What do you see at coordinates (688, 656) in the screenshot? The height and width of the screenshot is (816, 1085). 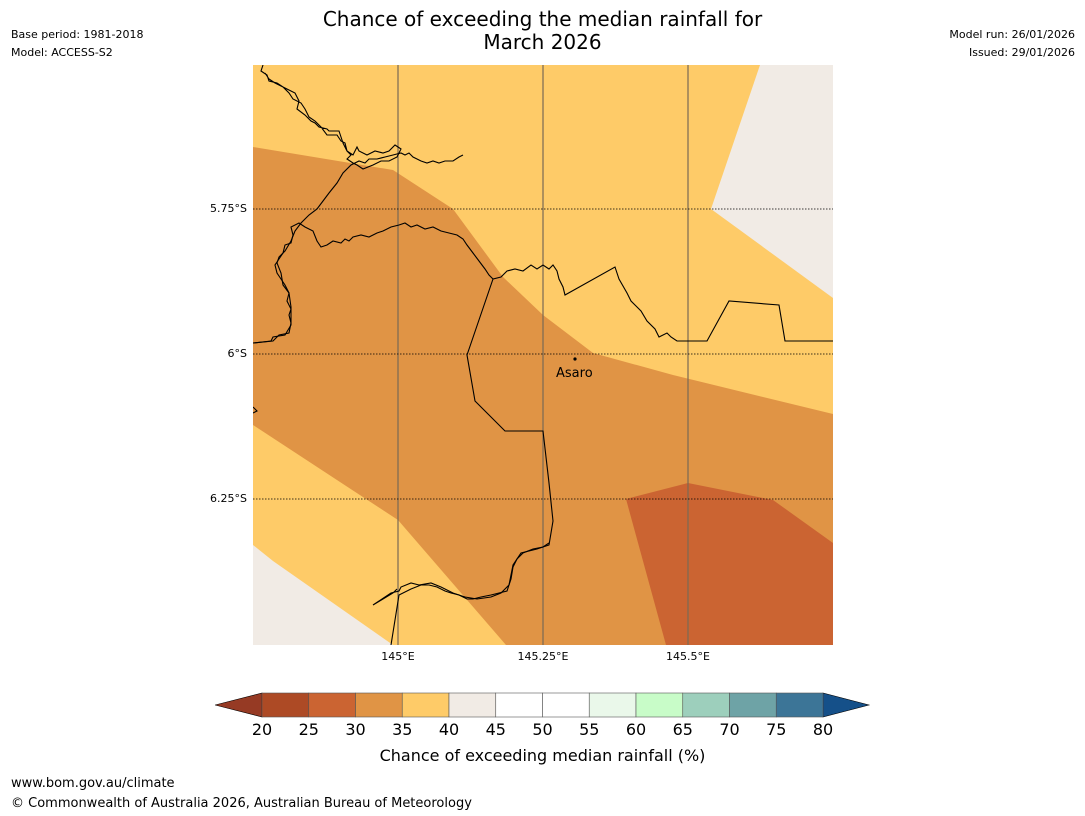 I see `lon-label-145-5e: 145.5°E` at bounding box center [688, 656].